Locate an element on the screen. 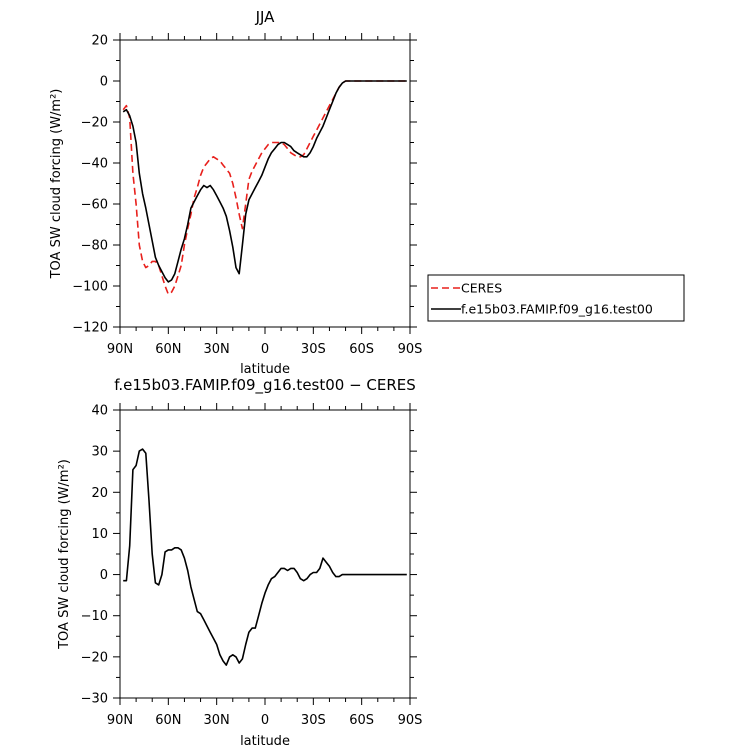 This screenshot has height=750, width=733. y-tick-label: −100 is located at coordinates (90, 287).